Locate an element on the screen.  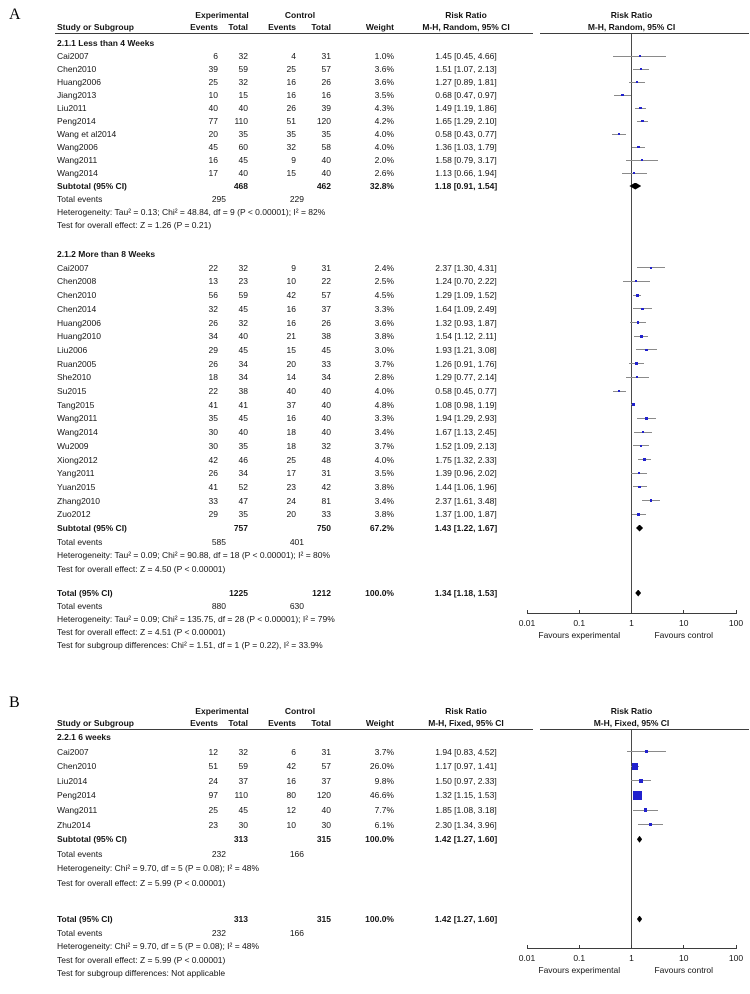
total-events-control: 166 is located at coordinates (296, 853).